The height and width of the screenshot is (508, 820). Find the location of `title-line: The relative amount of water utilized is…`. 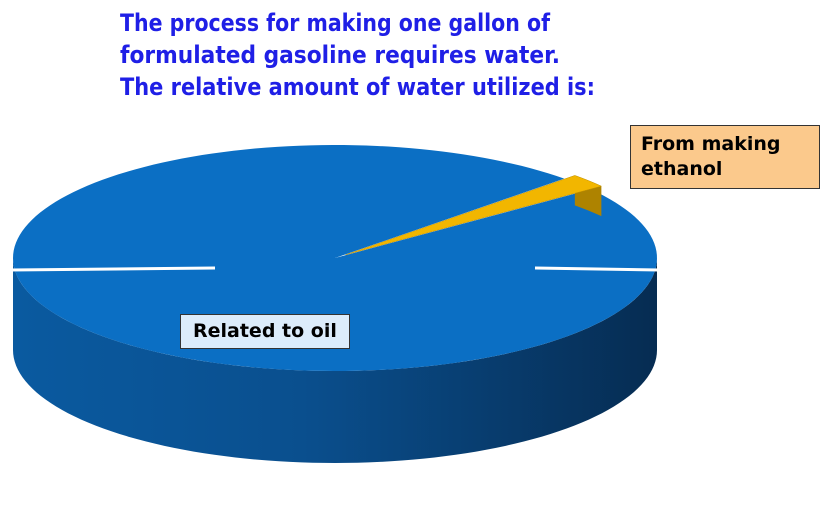

title-line: The relative amount of water utilized is… is located at coordinates (357, 87).